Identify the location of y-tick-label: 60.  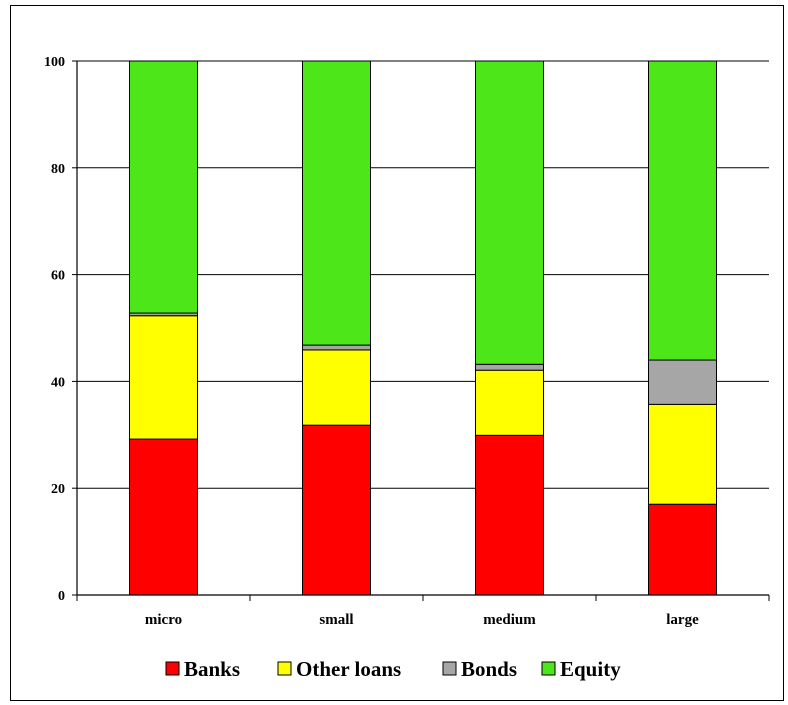
(58, 276).